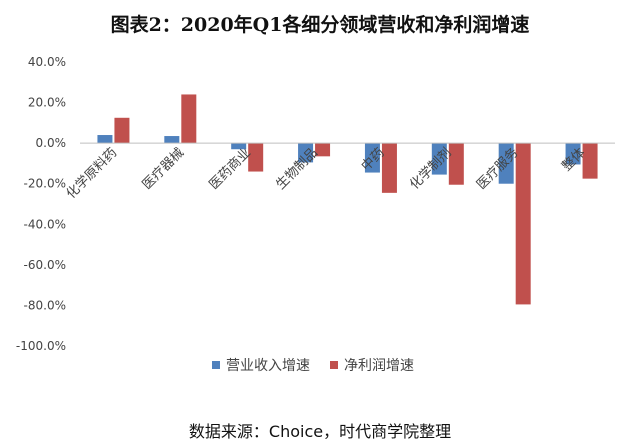 The image size is (640, 447). What do you see at coordinates (51, 143) in the screenshot?
I see `y-tick-label: 0.0%` at bounding box center [51, 143].